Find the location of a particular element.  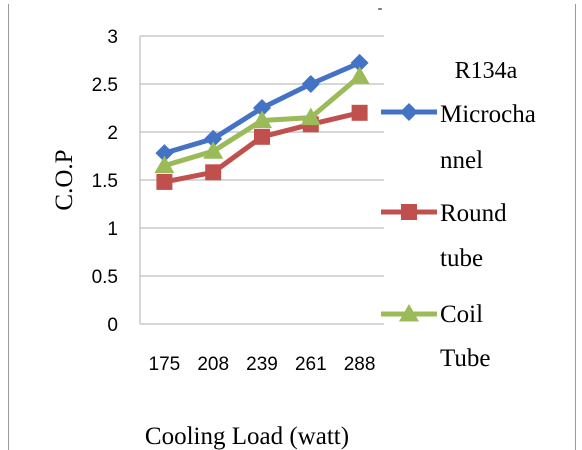

x-tick-label: 239 is located at coordinates (262, 364).